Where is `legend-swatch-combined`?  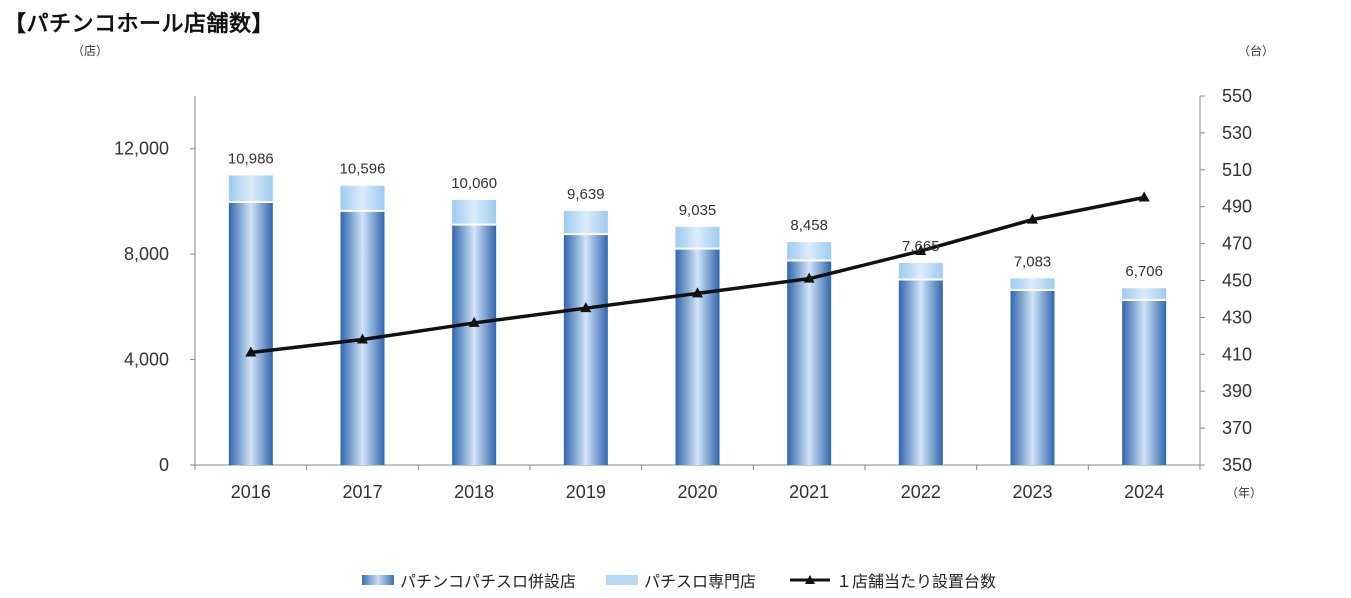
legend-swatch-combined is located at coordinates (378, 580).